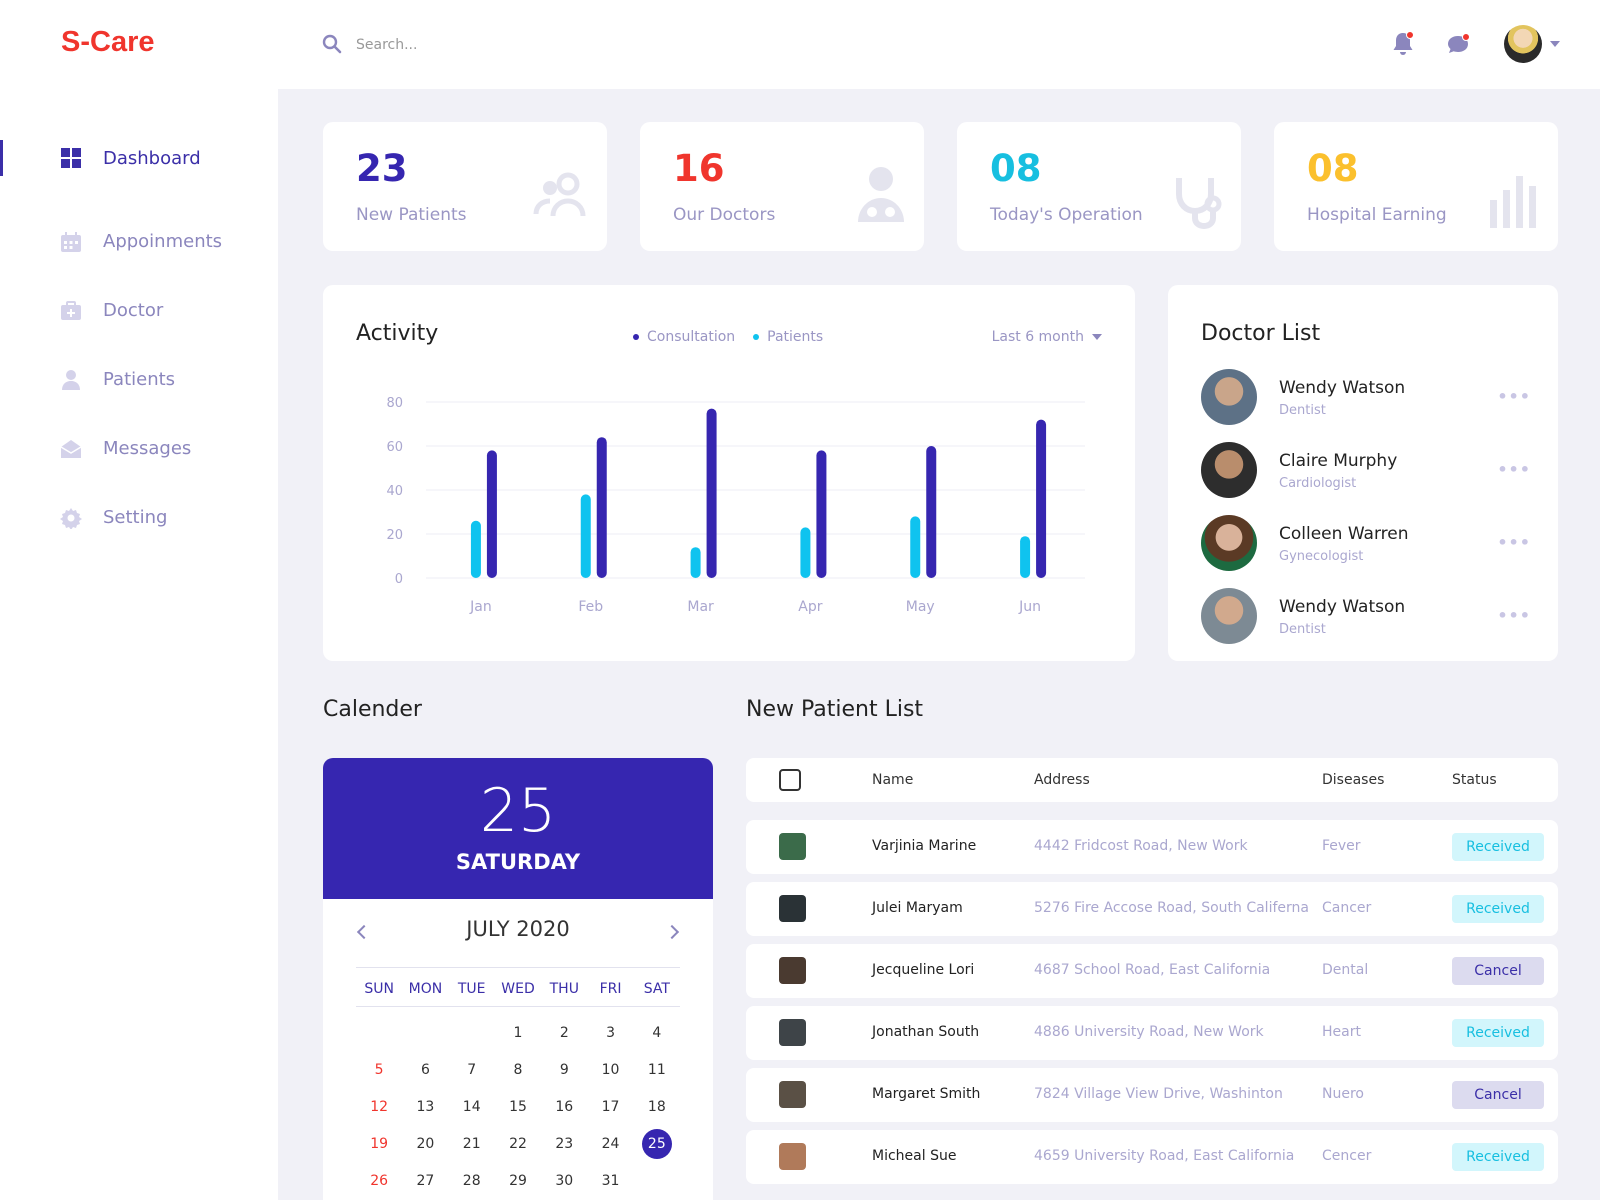 The image size is (1600, 1200). What do you see at coordinates (1474, 780) in the screenshot?
I see `column-header-status: Status` at bounding box center [1474, 780].